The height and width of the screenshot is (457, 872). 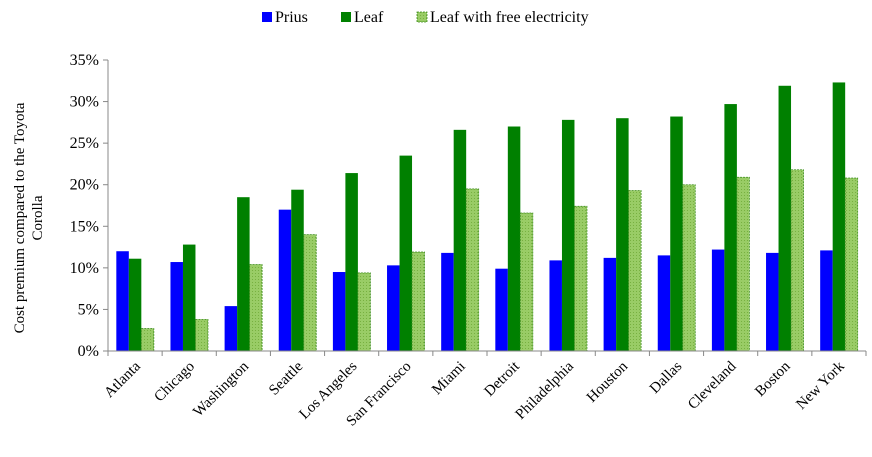 I want to click on y-tick-label: 25%, so click(x=84, y=143).